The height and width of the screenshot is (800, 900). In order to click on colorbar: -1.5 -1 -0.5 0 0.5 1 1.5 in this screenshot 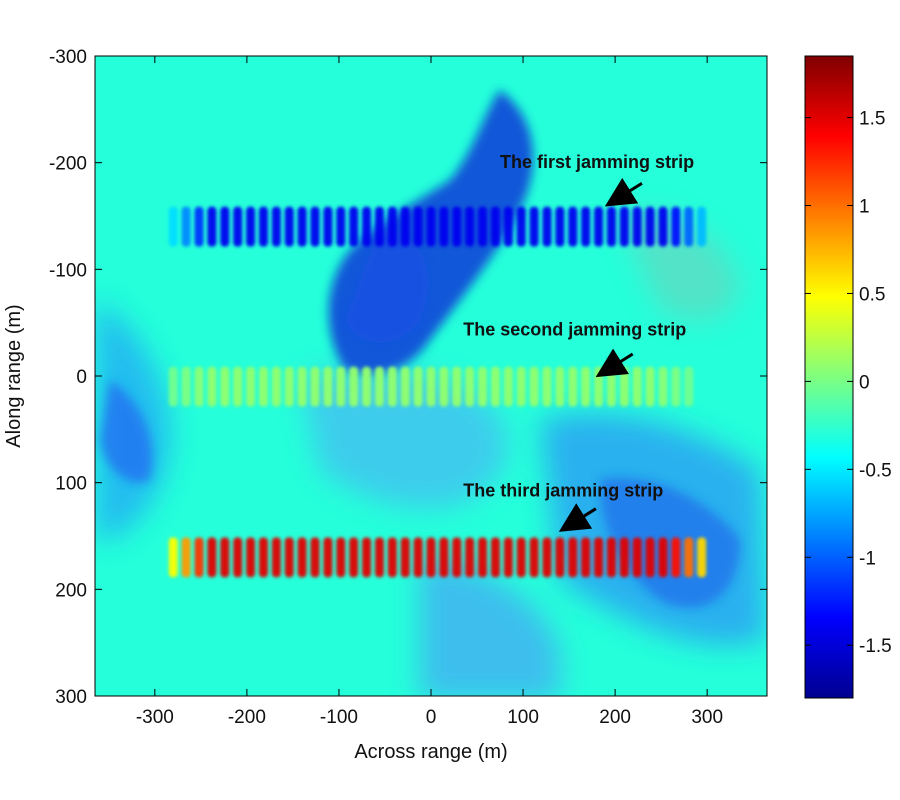, I will do `click(848, 377)`.